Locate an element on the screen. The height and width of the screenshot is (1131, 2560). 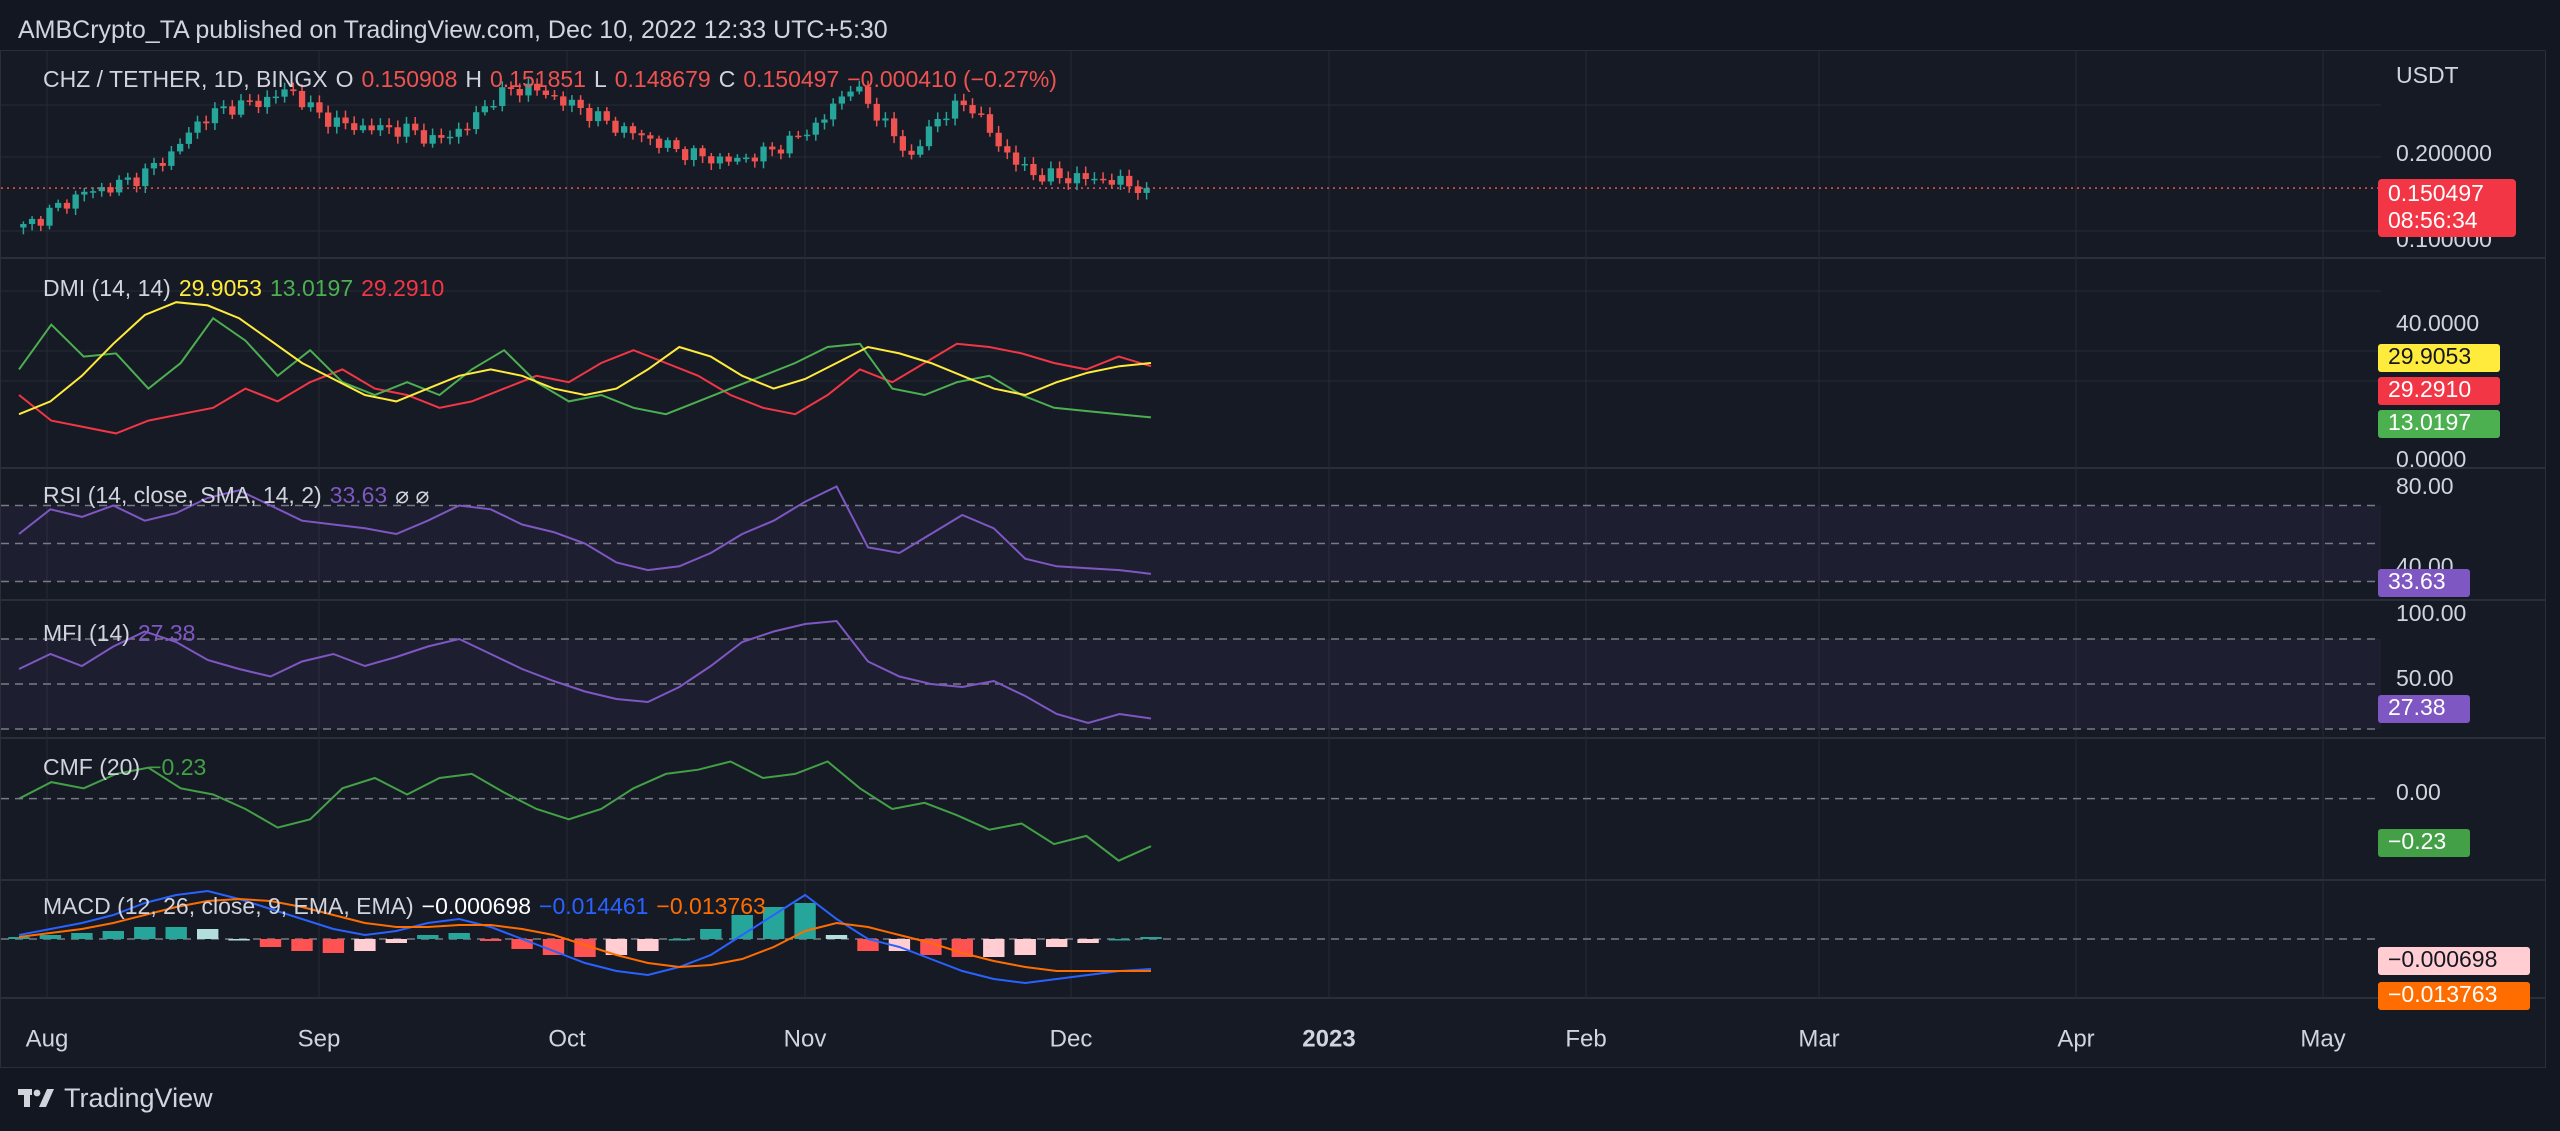
time-axis-label: Nov is located at coordinates (805, 1038).